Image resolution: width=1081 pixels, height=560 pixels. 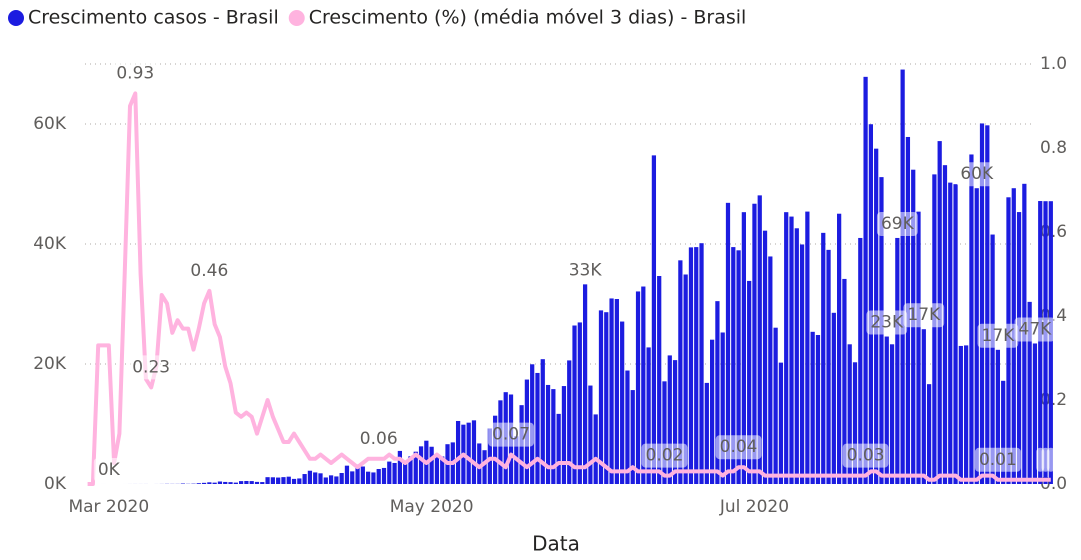 I want to click on data-label-text: 0.06, so click(x=379, y=439).